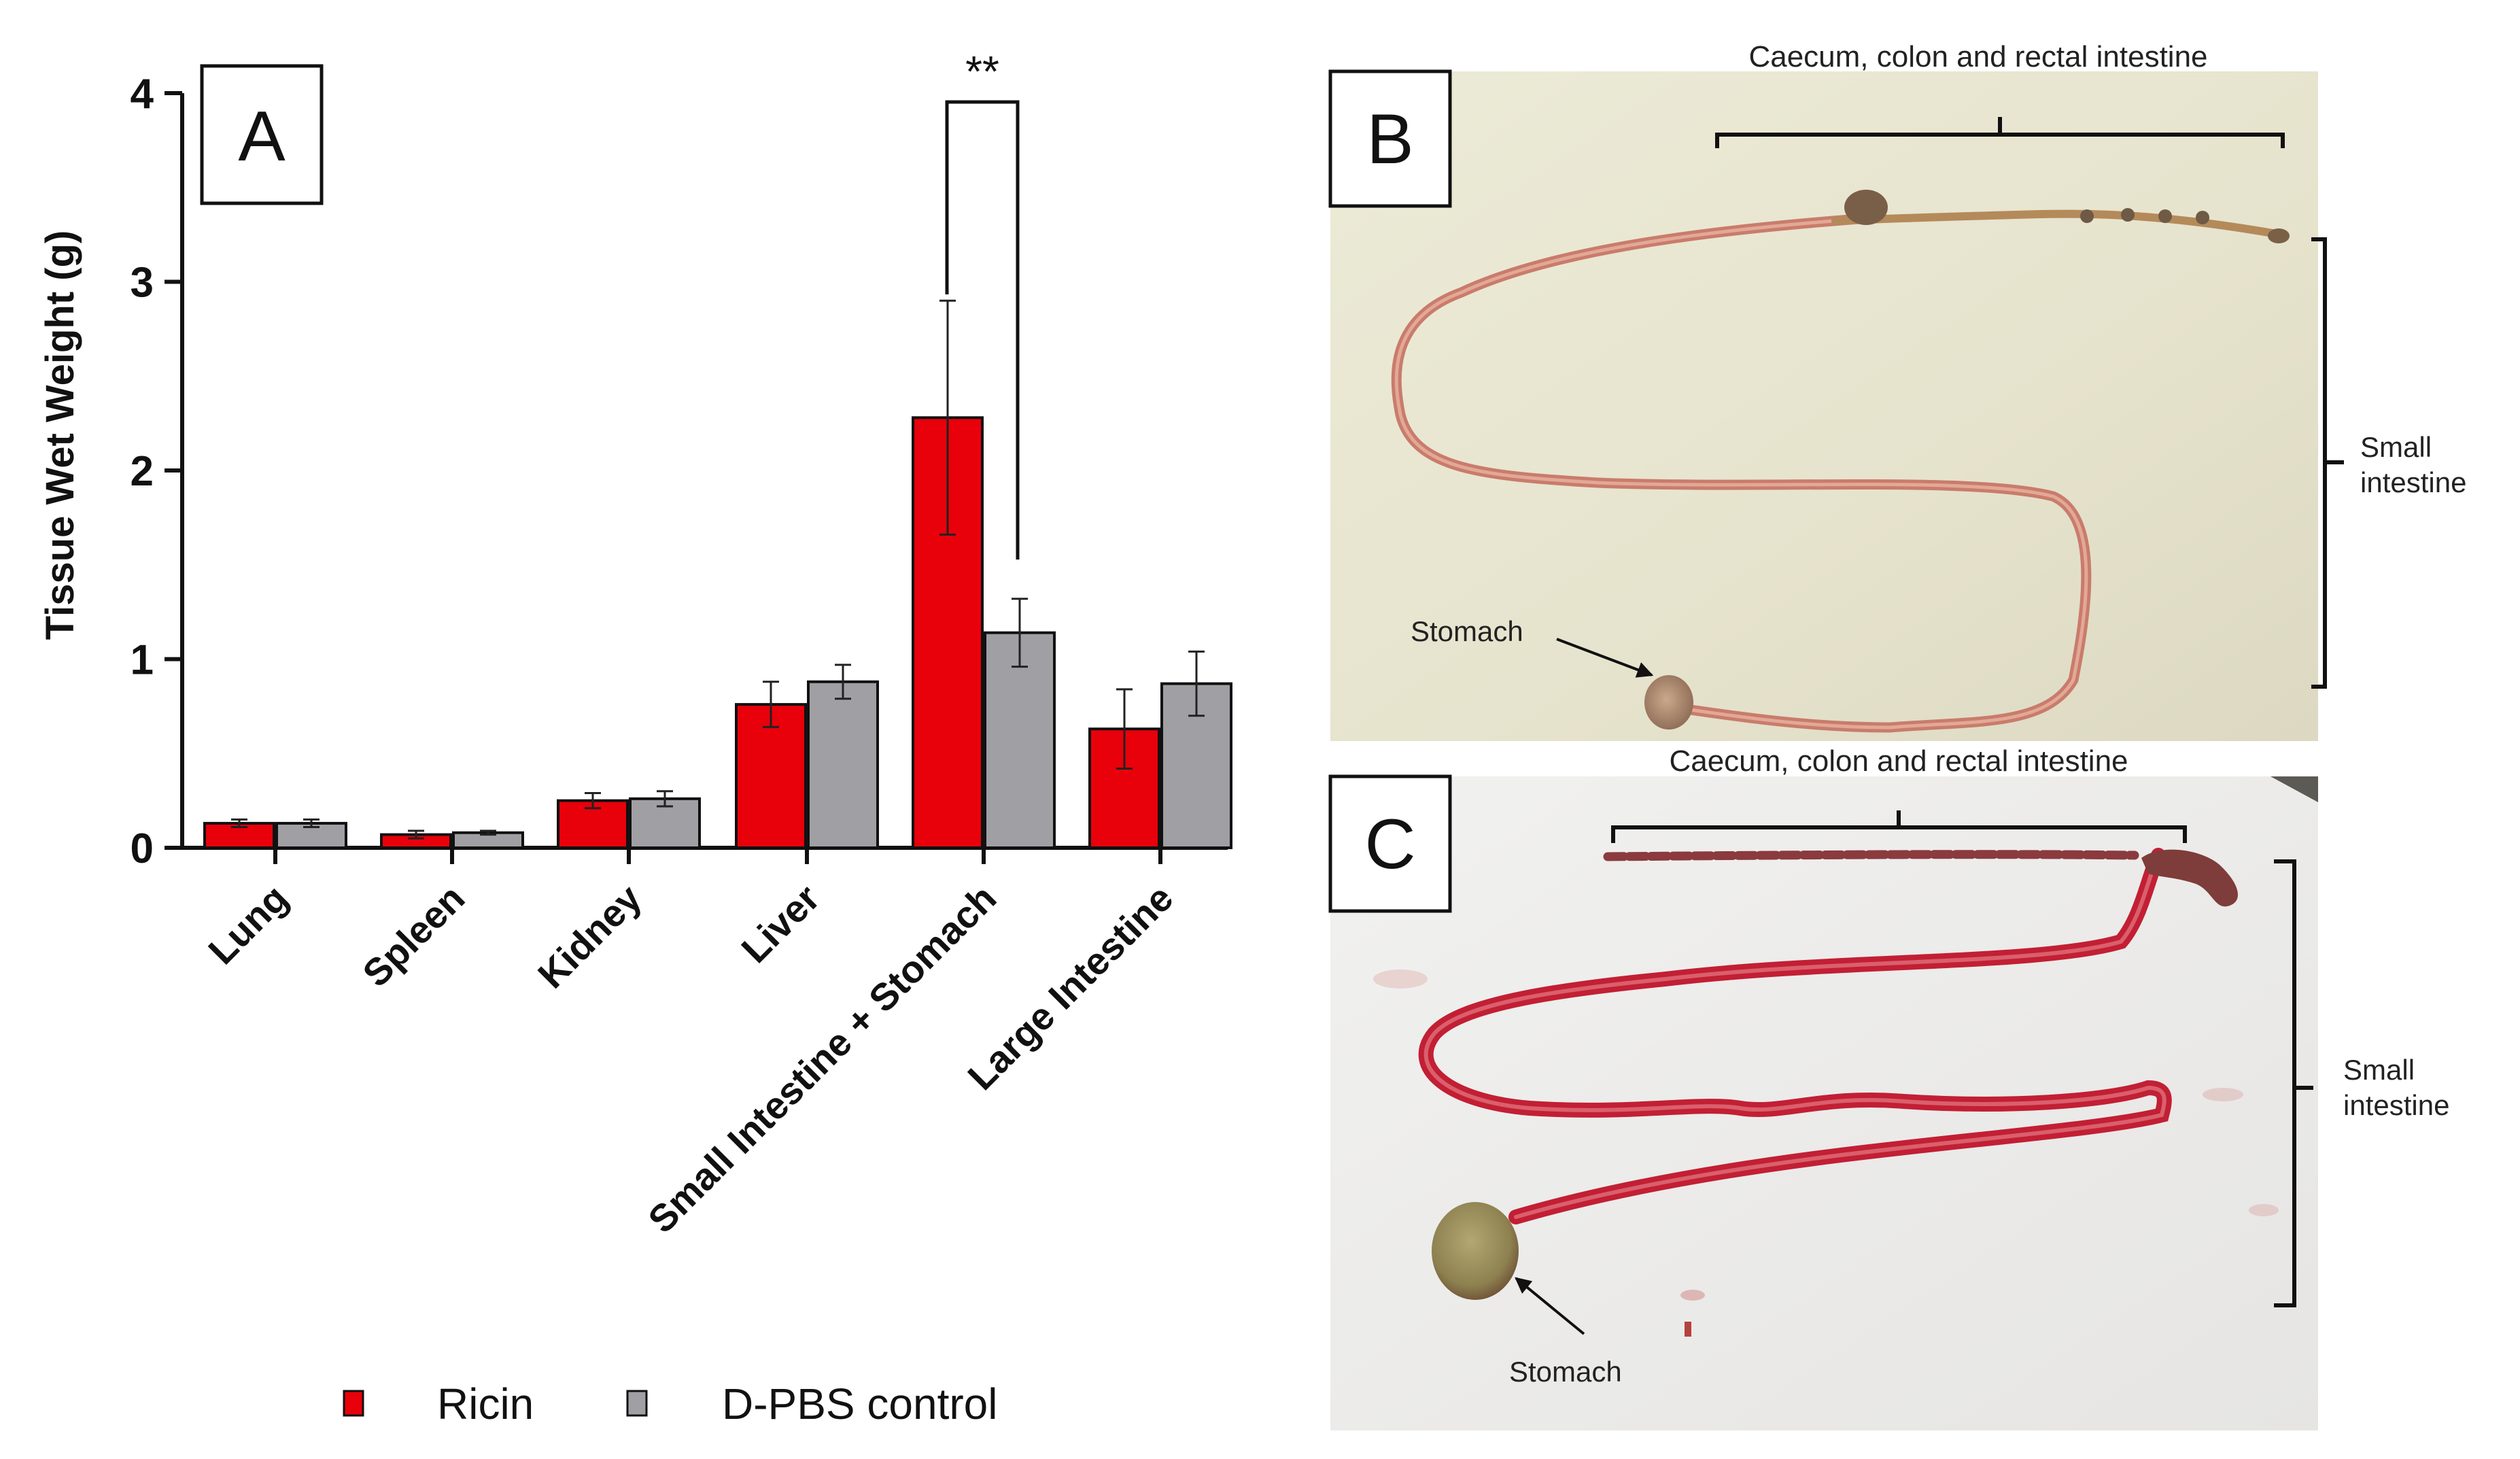  I want to click on panel-b-label: B, so click(1390, 139).